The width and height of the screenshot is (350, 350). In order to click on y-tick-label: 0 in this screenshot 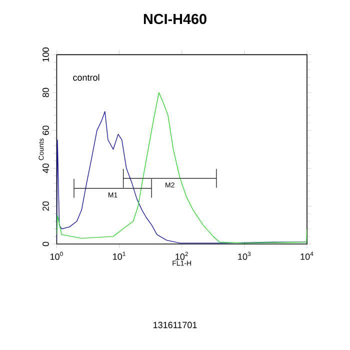, I will do `click(45, 244)`.